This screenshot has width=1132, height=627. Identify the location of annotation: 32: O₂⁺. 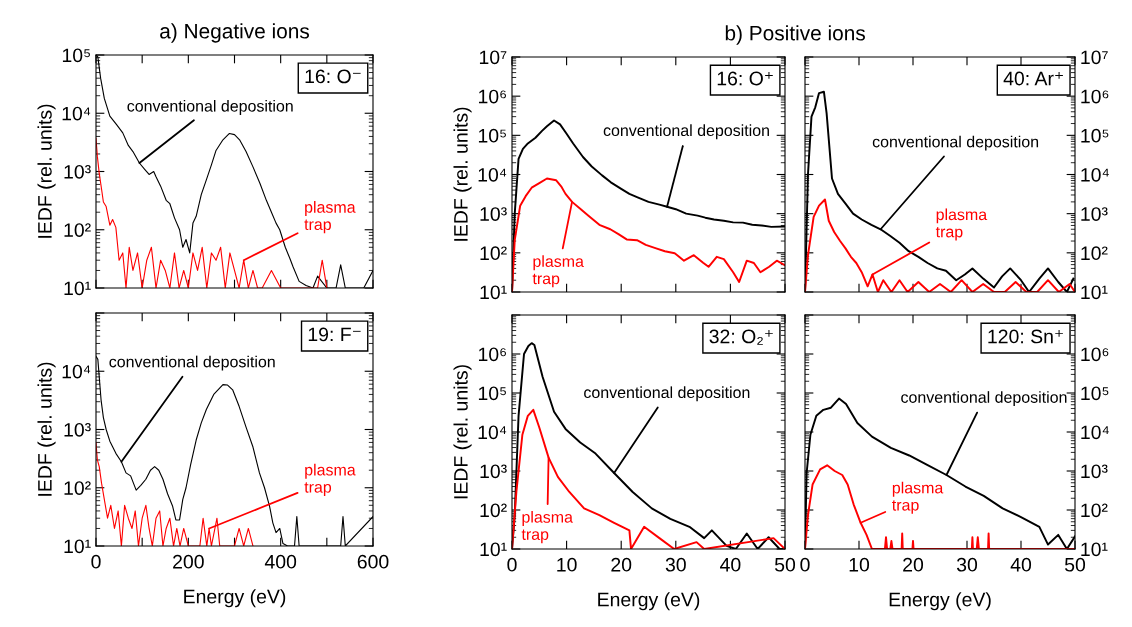
(741, 337).